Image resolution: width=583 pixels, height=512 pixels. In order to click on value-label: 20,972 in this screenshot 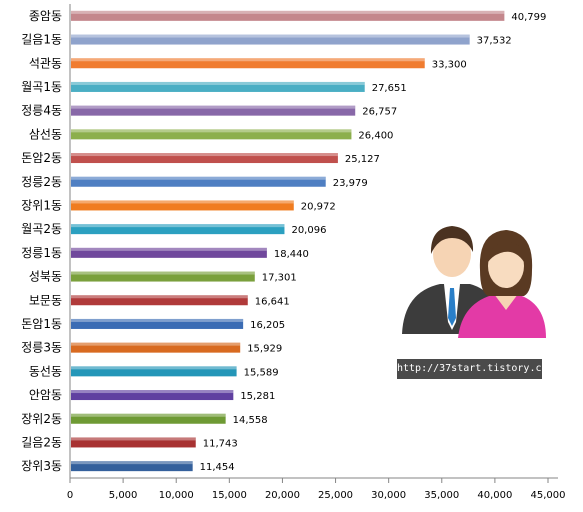, I will do `click(318, 206)`.